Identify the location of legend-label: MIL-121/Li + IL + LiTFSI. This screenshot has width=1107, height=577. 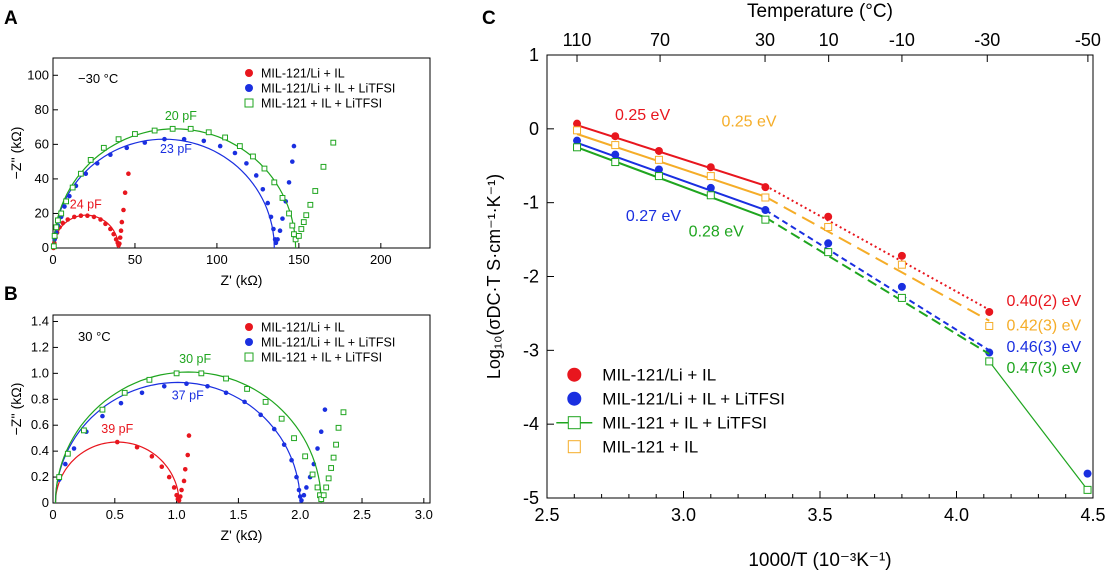
(328, 343).